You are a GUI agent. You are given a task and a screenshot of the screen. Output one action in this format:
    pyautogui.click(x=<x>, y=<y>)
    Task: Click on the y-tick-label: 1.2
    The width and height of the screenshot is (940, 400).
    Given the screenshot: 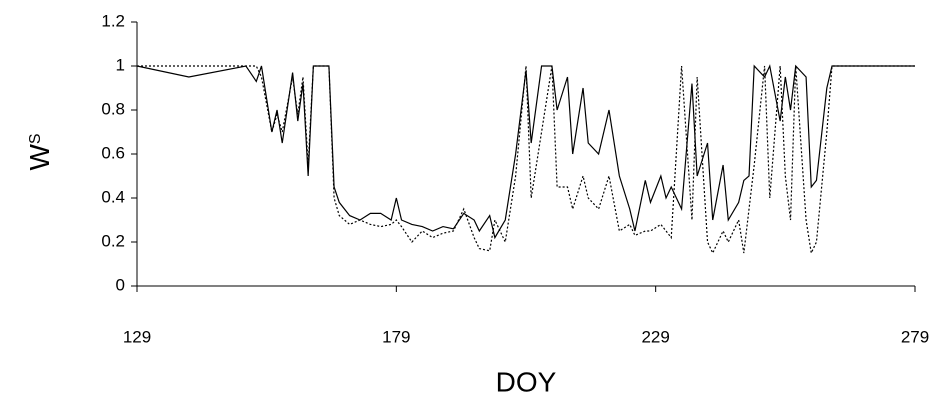 What is the action you would take?
    pyautogui.click(x=113, y=20)
    